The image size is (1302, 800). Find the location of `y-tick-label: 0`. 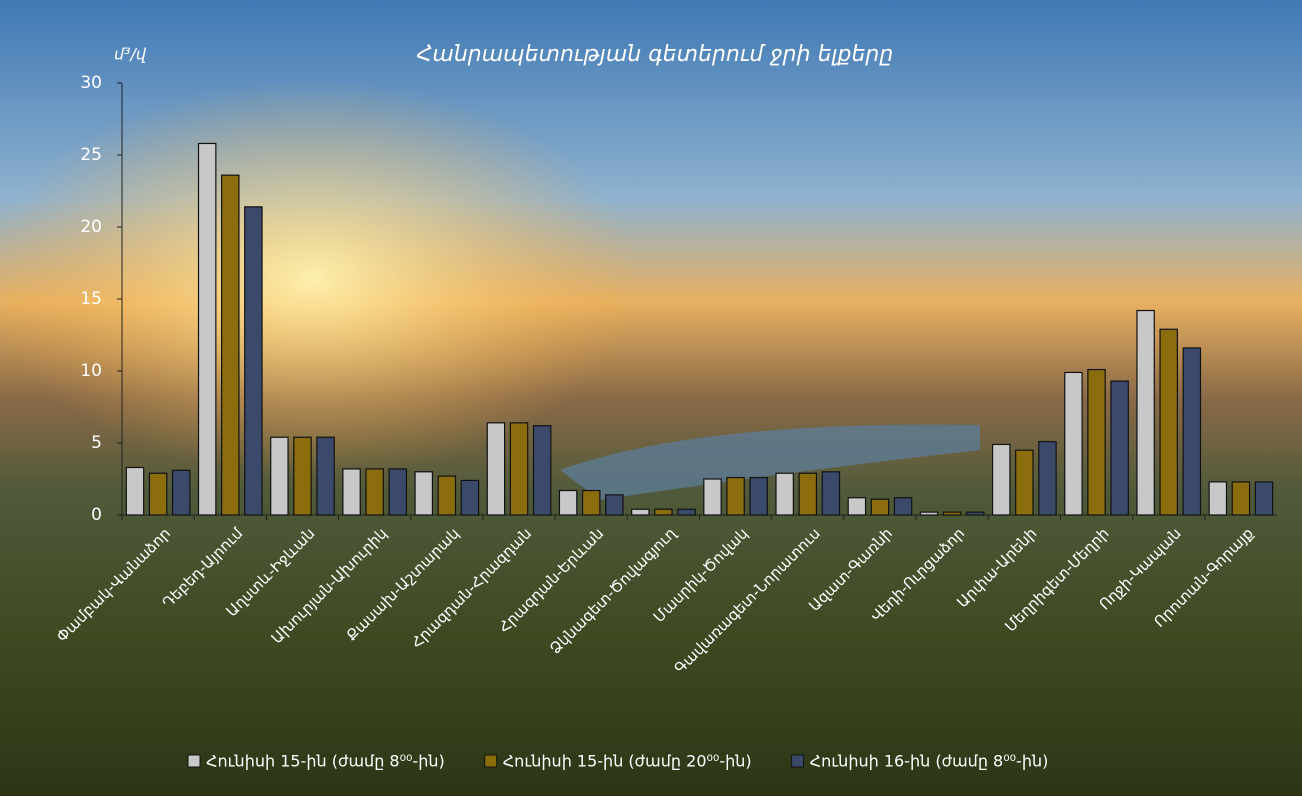

y-tick-label: 0 is located at coordinates (96, 515).